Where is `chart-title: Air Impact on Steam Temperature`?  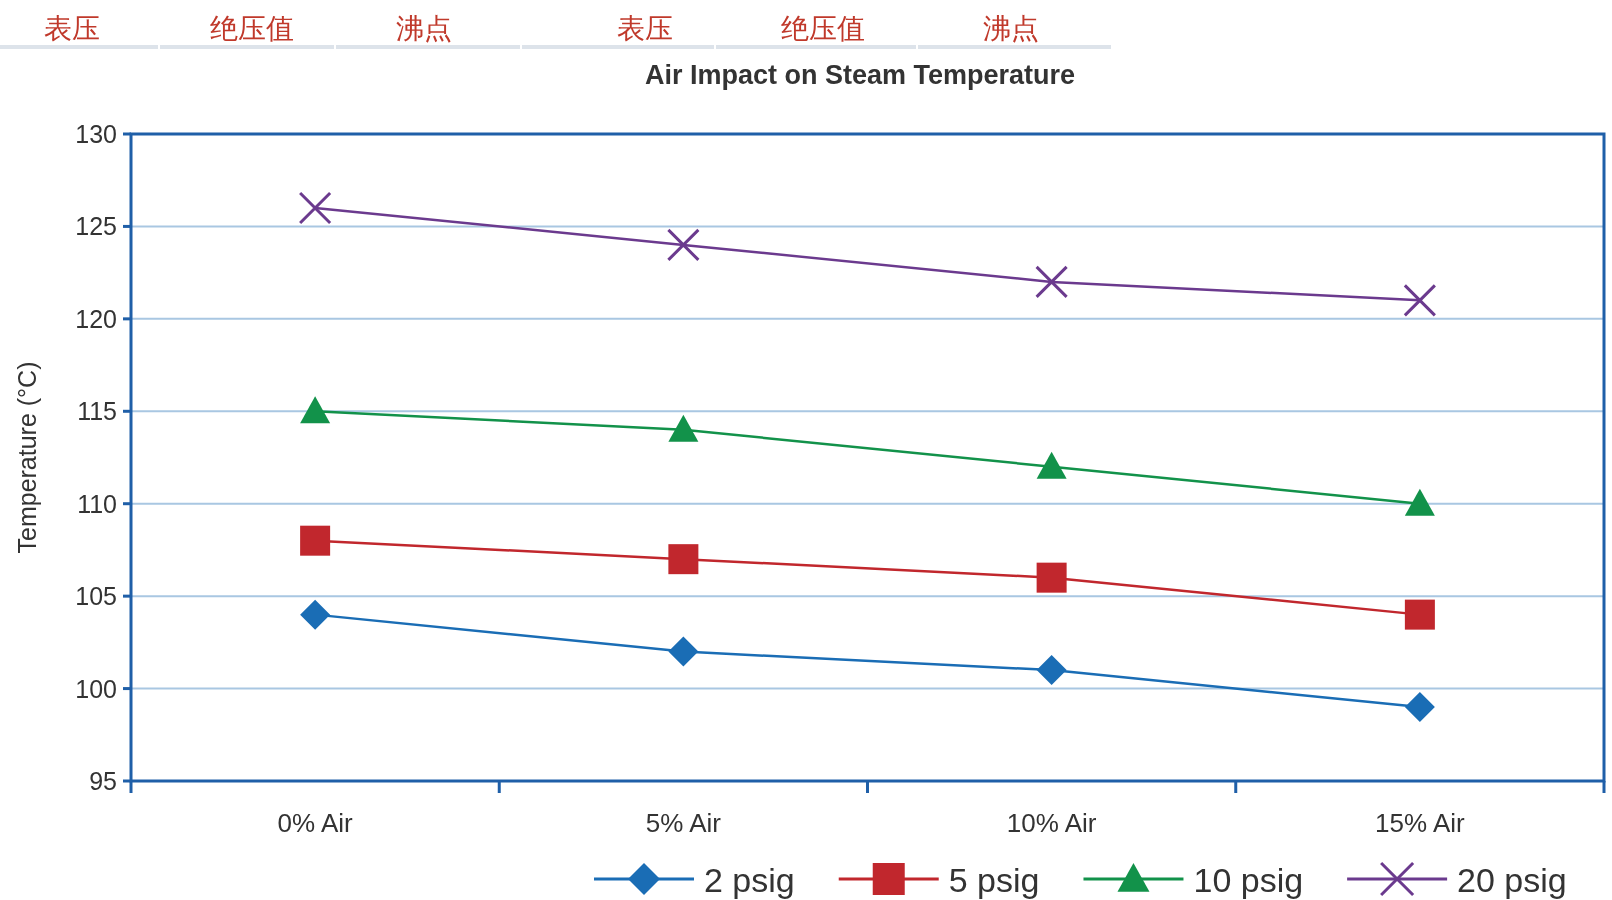 chart-title: Air Impact on Steam Temperature is located at coordinates (860, 75).